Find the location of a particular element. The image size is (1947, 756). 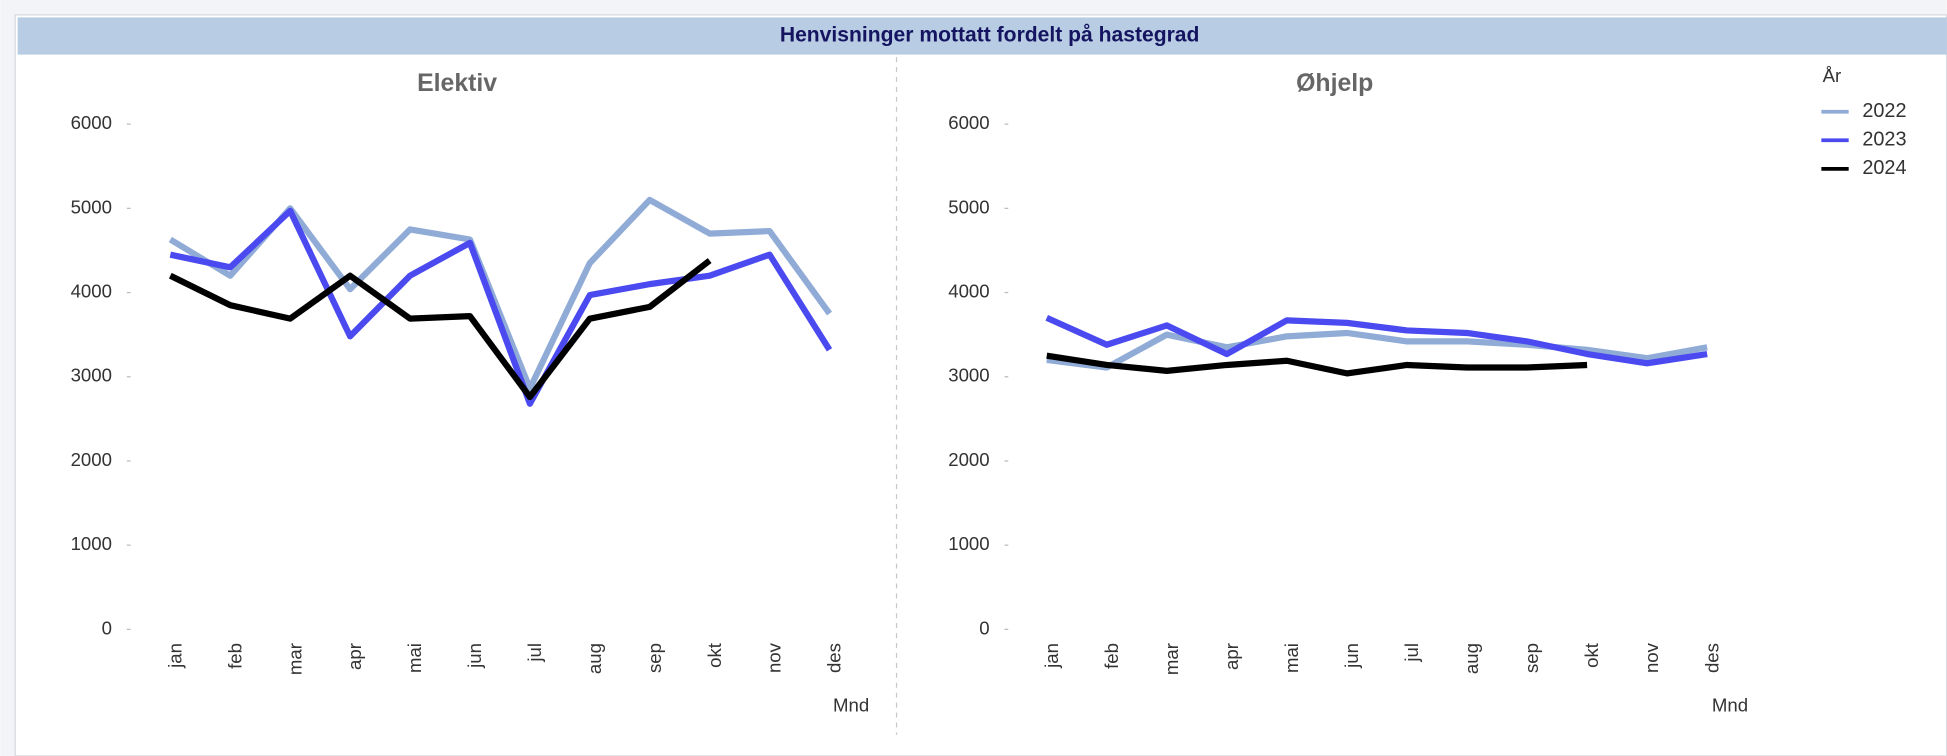

legend-label: 2024 is located at coordinates (1884, 168).